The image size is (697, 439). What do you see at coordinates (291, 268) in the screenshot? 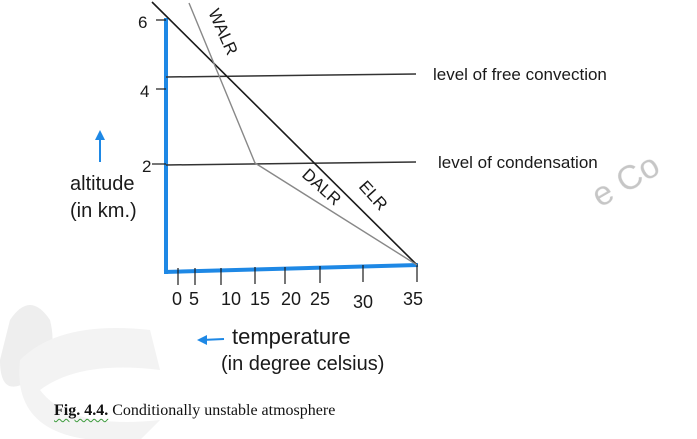
I see `x-axis` at bounding box center [291, 268].